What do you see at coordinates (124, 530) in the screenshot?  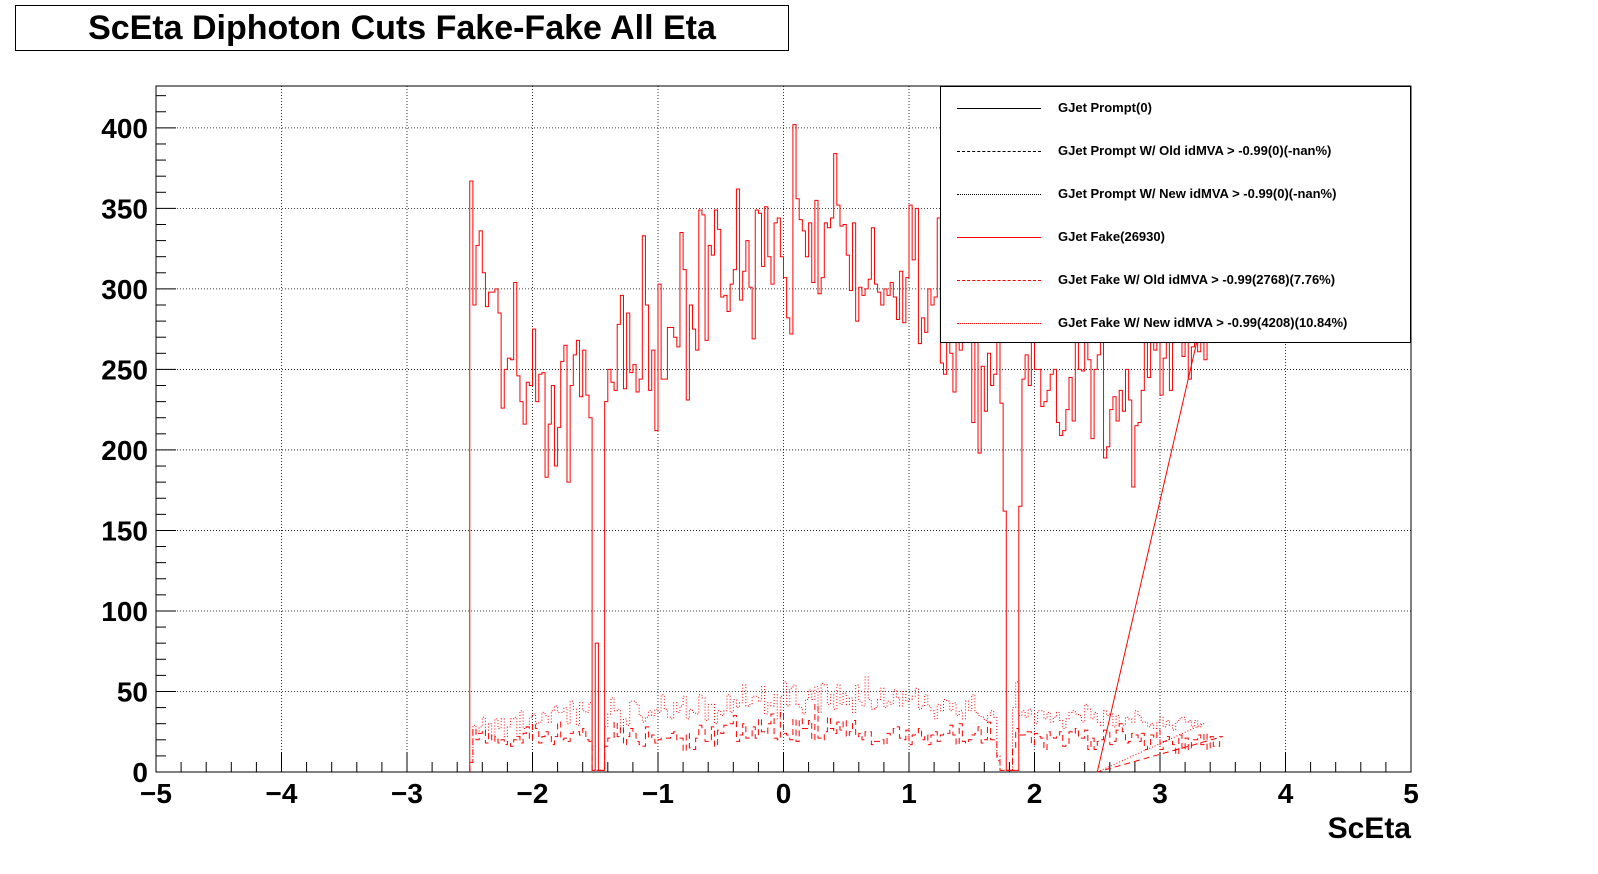 I see `y-tick-label: 150` at bounding box center [124, 530].